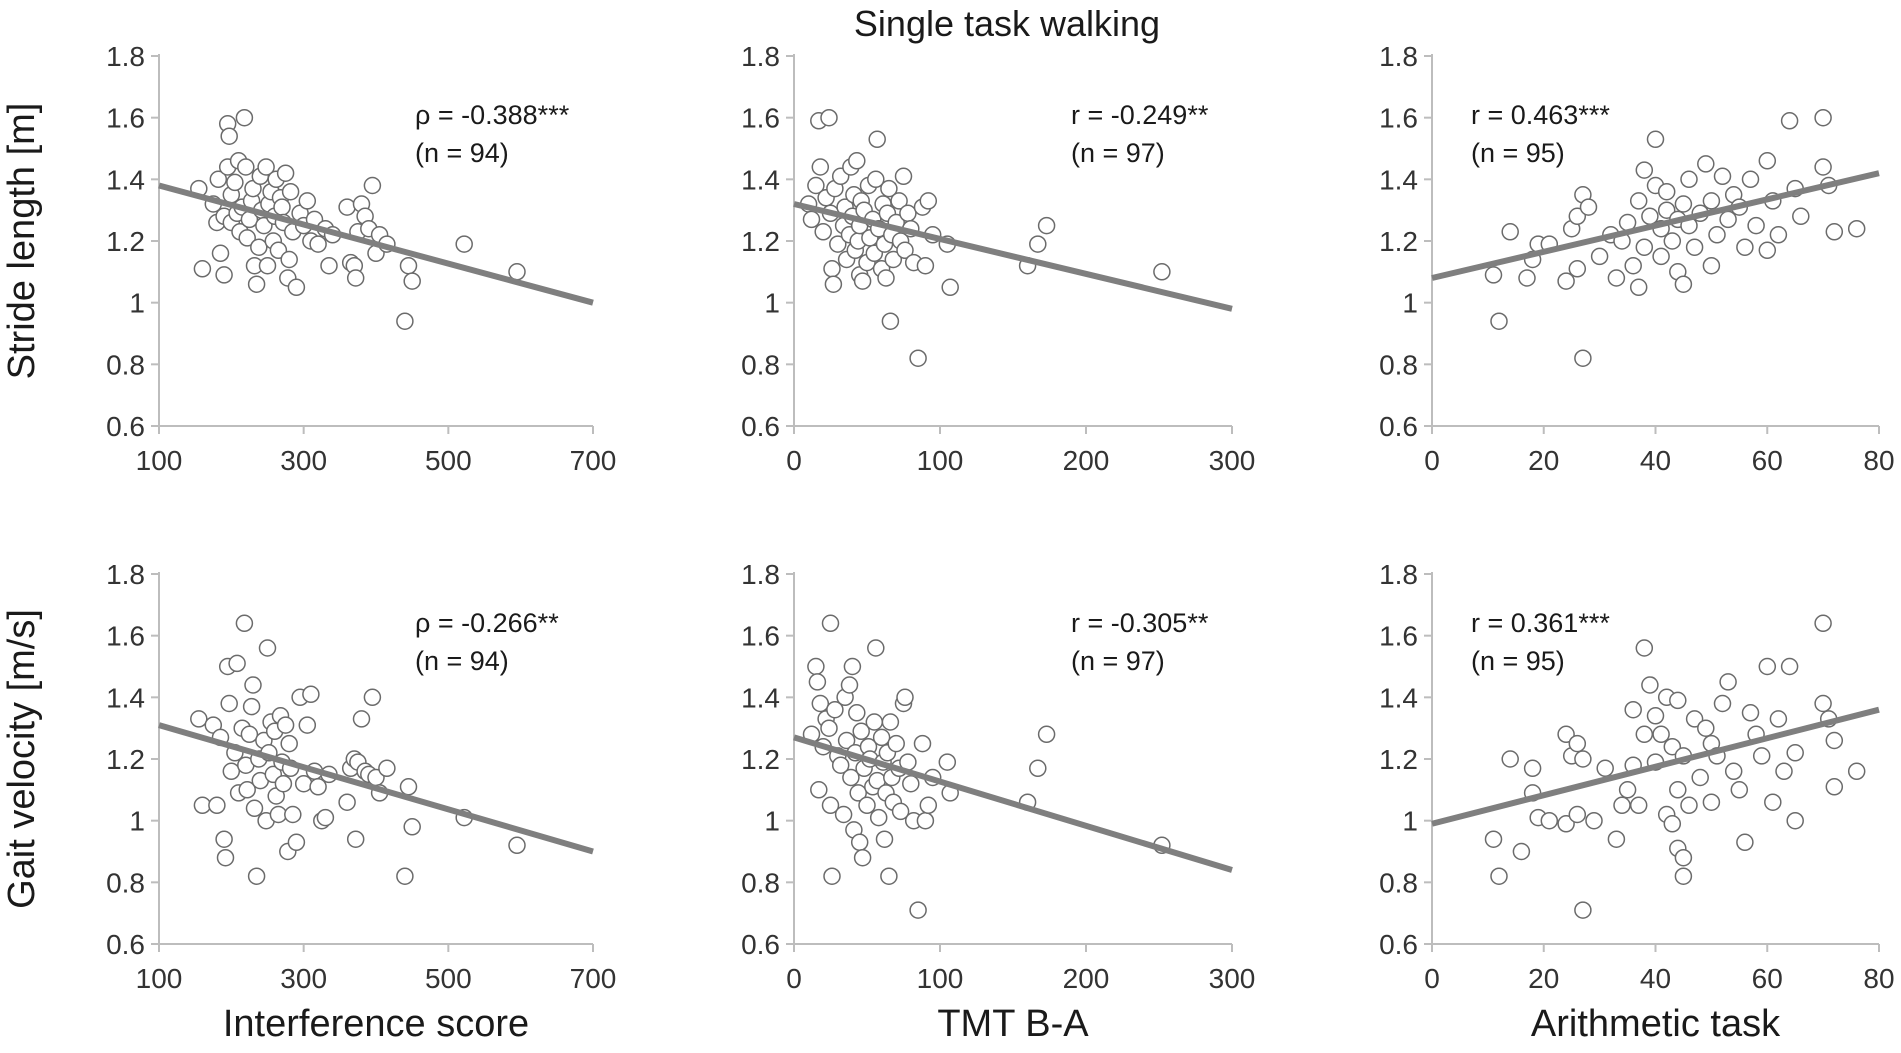 Image resolution: width=1901 pixels, height=1053 pixels. What do you see at coordinates (1540, 623) in the screenshot?
I see `stat-r: r = 0.361***` at bounding box center [1540, 623].